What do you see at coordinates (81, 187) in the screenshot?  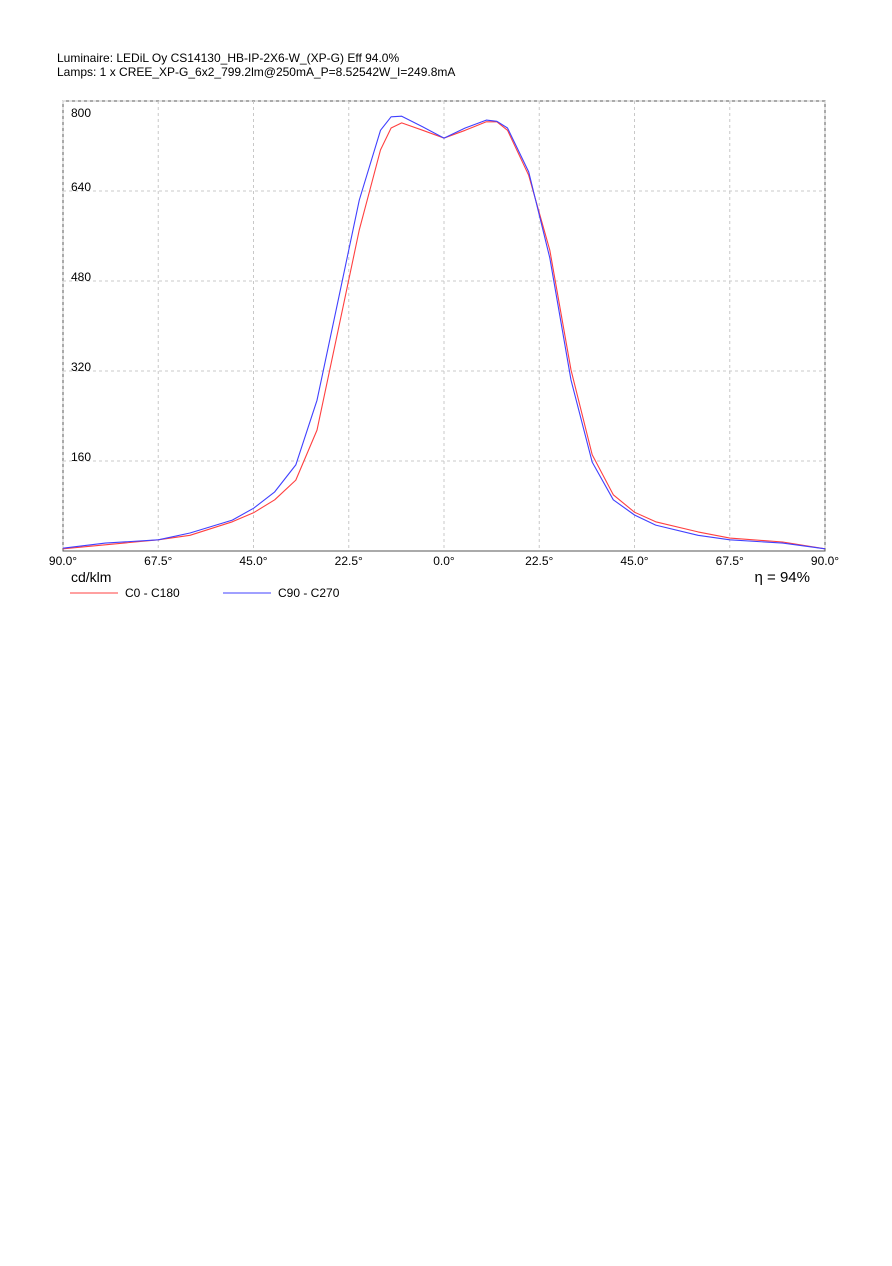 I see `y-tick-label: 640` at bounding box center [81, 187].